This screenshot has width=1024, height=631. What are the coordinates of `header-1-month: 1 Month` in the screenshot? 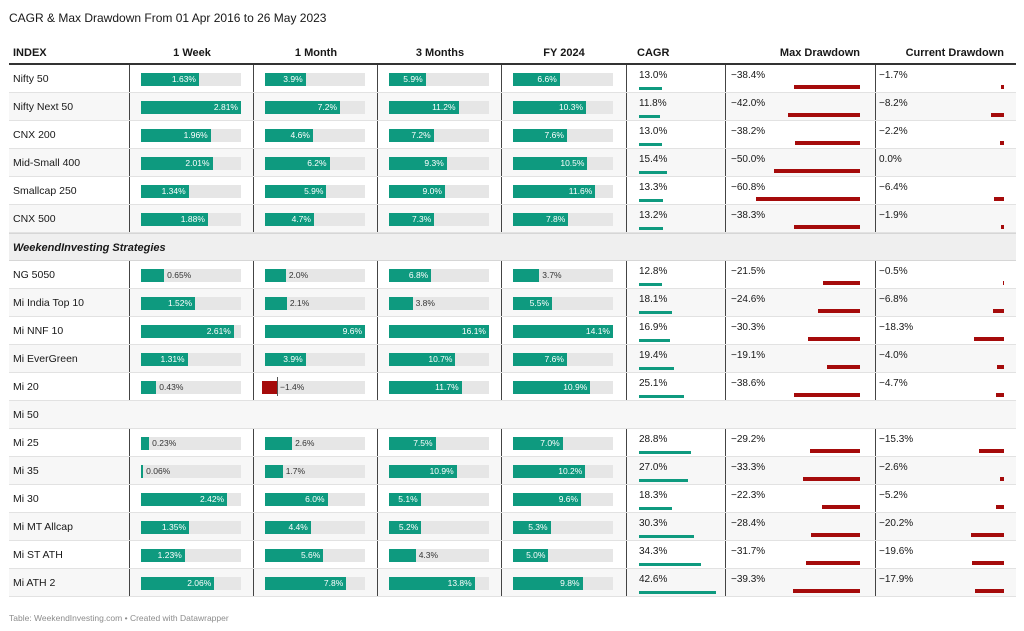 It's located at (316, 53).